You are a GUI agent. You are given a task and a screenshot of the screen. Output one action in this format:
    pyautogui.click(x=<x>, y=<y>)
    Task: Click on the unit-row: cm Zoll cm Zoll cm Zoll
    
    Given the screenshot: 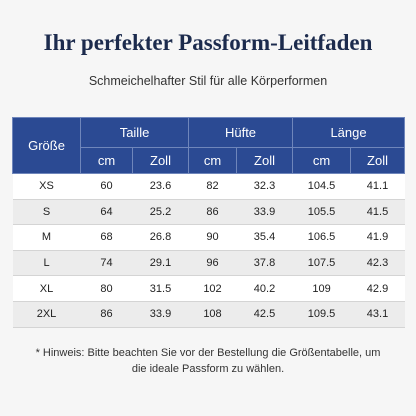 What is the action you would take?
    pyautogui.click(x=209, y=160)
    